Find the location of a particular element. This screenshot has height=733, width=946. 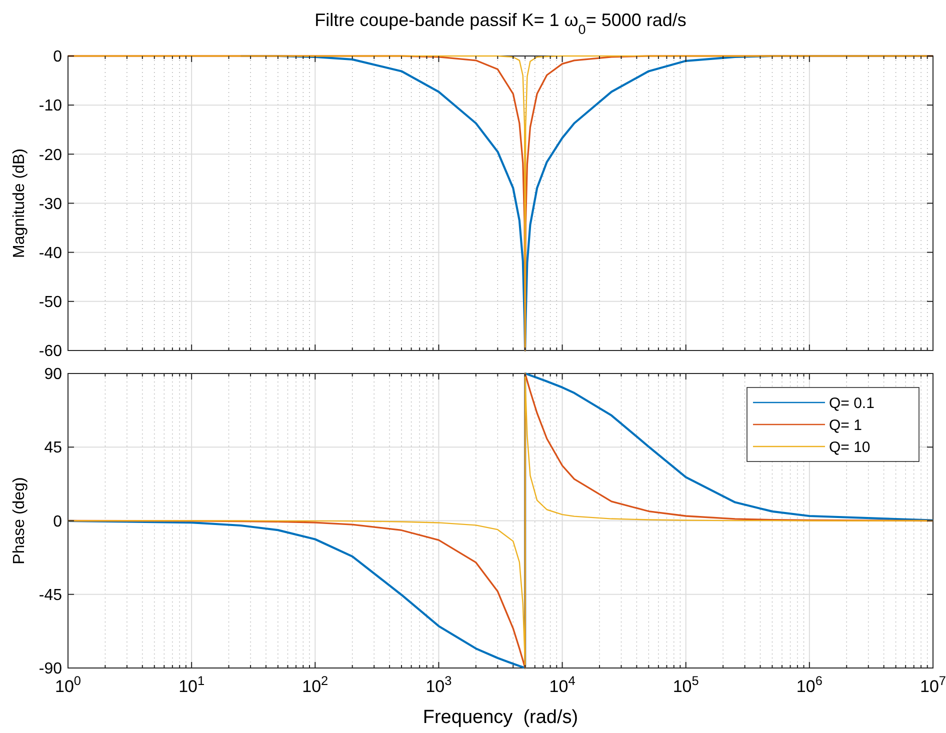

y-tick-label: -45 is located at coordinates (50, 595).